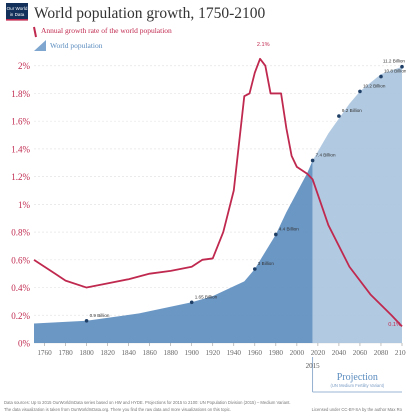  Describe the element at coordinates (400, 353) in the screenshot. I see `x-tick-label: 2100` at that location.